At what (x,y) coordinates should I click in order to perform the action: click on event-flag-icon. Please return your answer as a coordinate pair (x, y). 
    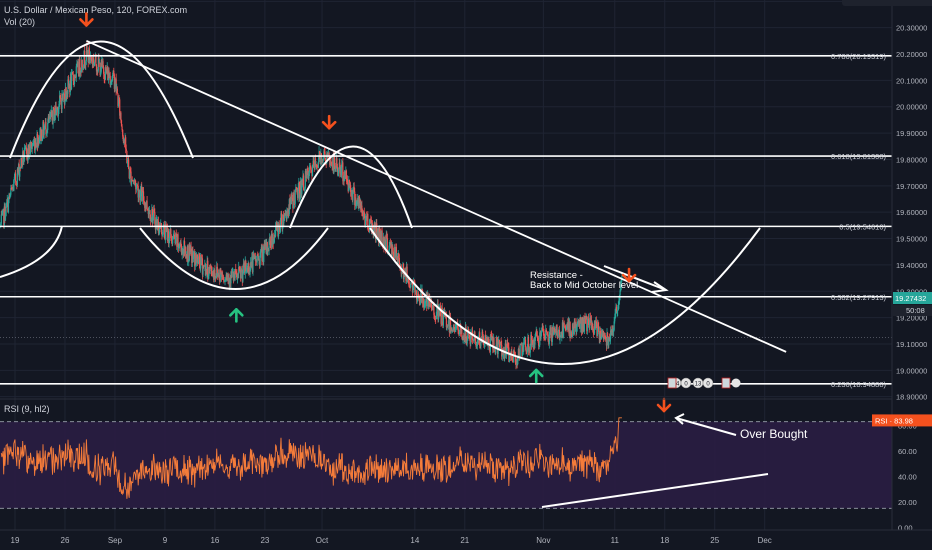
    Looking at the image, I should click on (672, 383).